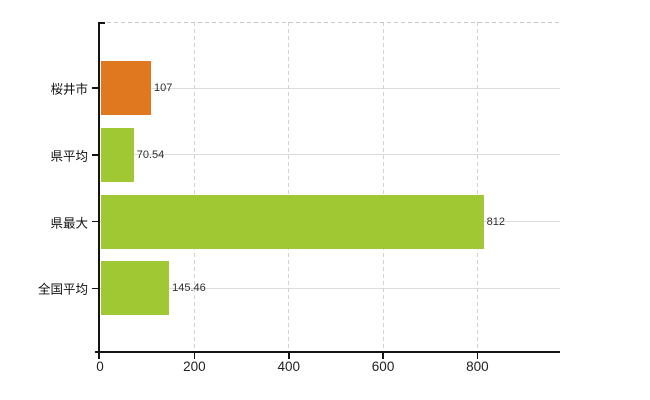  I want to click on x-axis-line, so click(327, 352).